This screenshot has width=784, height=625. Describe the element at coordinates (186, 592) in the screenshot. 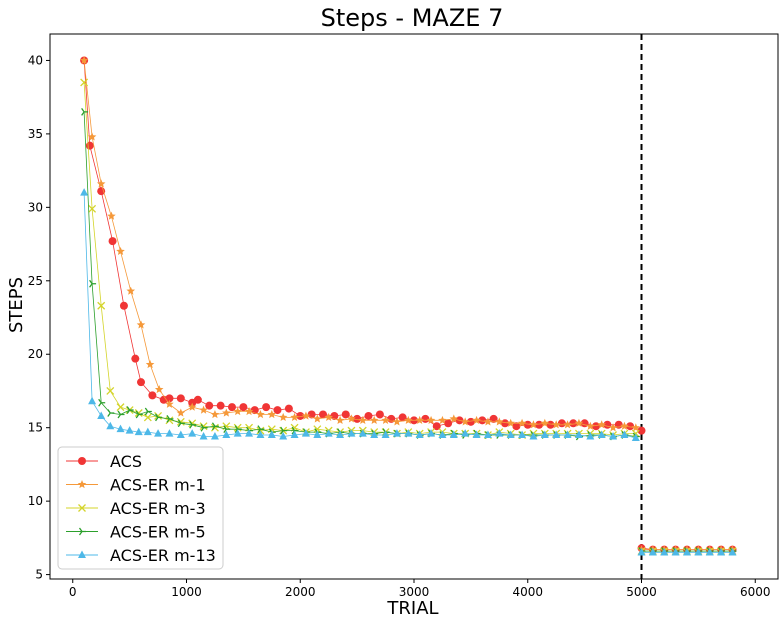

I see `x-tick-label: 1000` at that location.